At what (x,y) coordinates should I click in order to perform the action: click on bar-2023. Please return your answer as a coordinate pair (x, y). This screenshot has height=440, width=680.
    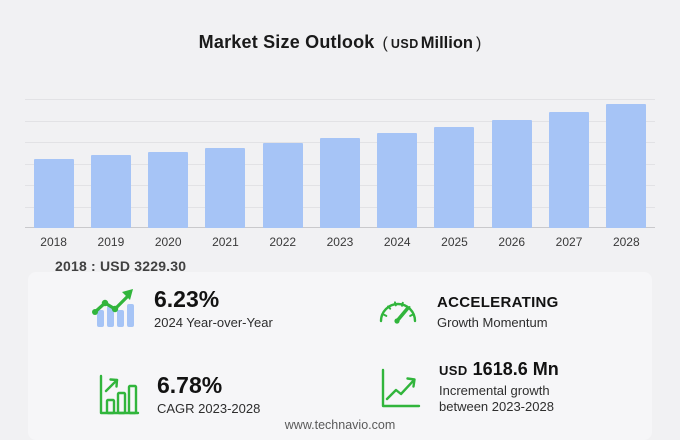
    Looking at the image, I should click on (339, 183).